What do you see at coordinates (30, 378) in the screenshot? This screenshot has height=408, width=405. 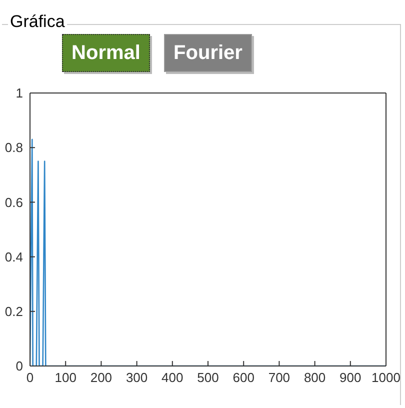 I see `x-tick-label: 0` at bounding box center [30, 378].